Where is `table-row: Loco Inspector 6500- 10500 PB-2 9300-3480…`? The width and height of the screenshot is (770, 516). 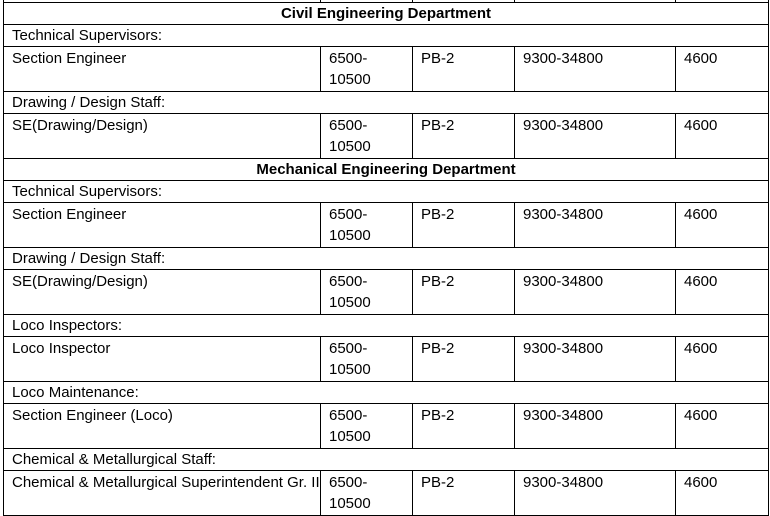
table-row: Loco Inspector 6500- 10500 PB-2 9300-3480… is located at coordinates (386, 359).